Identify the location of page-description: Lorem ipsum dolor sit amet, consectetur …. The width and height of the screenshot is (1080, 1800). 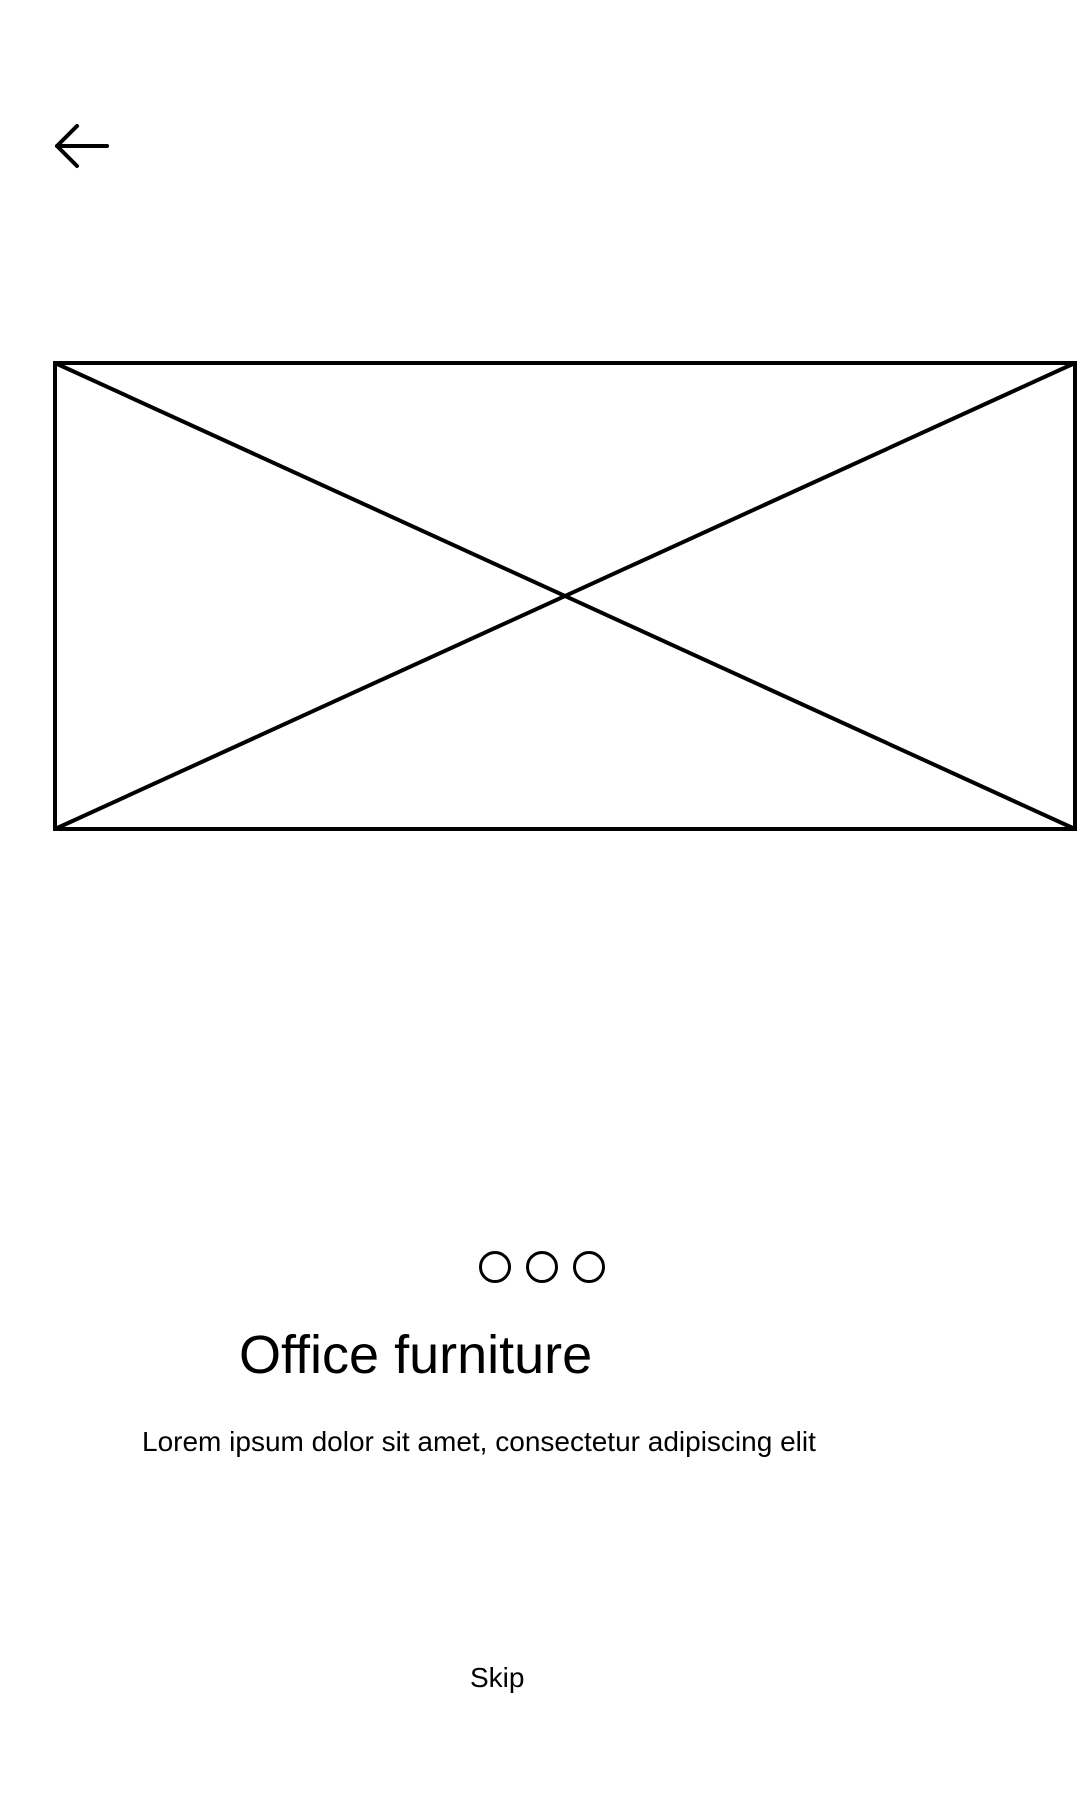
(479, 1441).